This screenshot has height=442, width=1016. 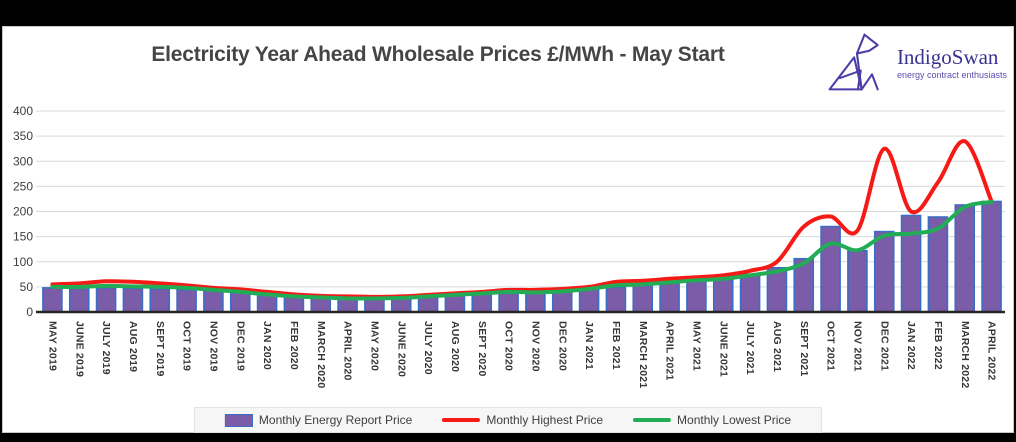 I want to click on legend-label: Monthly Highest Price, so click(x=545, y=420).